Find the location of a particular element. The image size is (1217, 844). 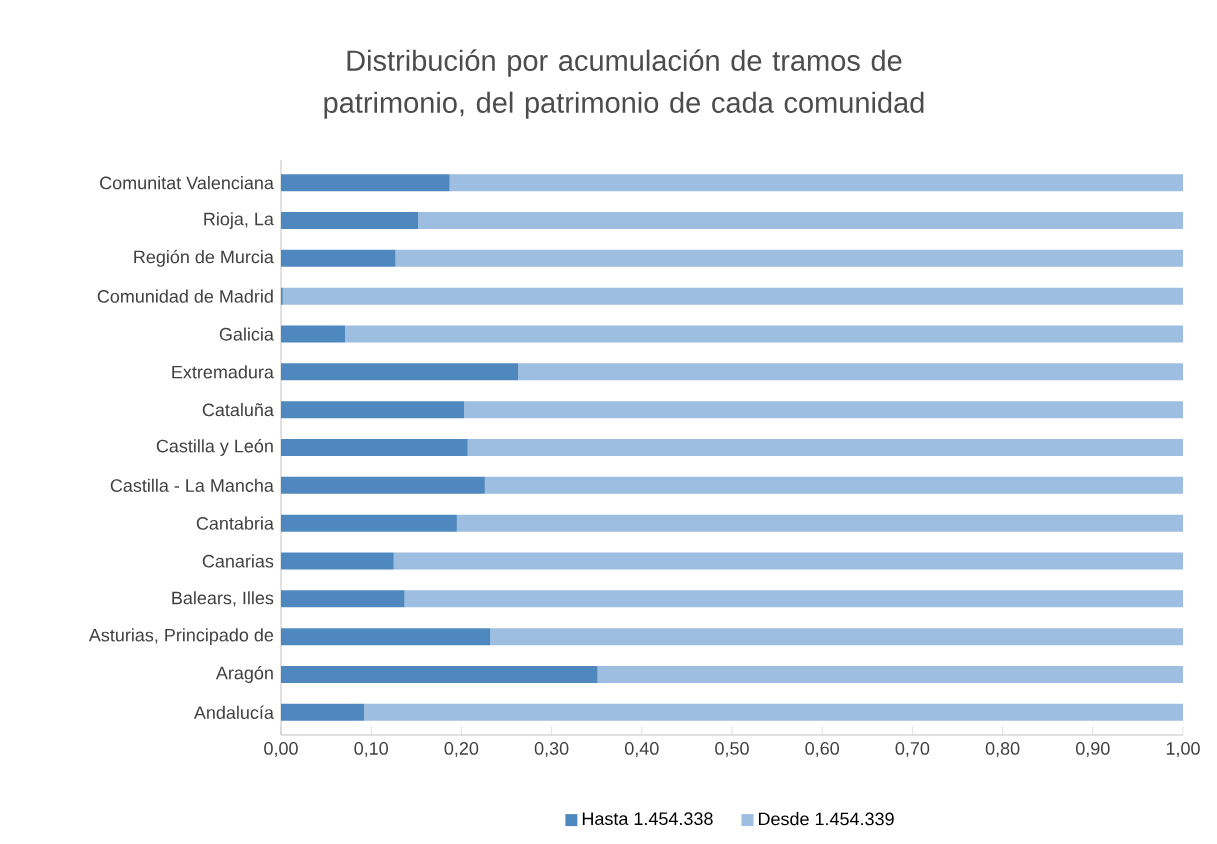

y-tick-label: Rioja, La is located at coordinates (239, 220).